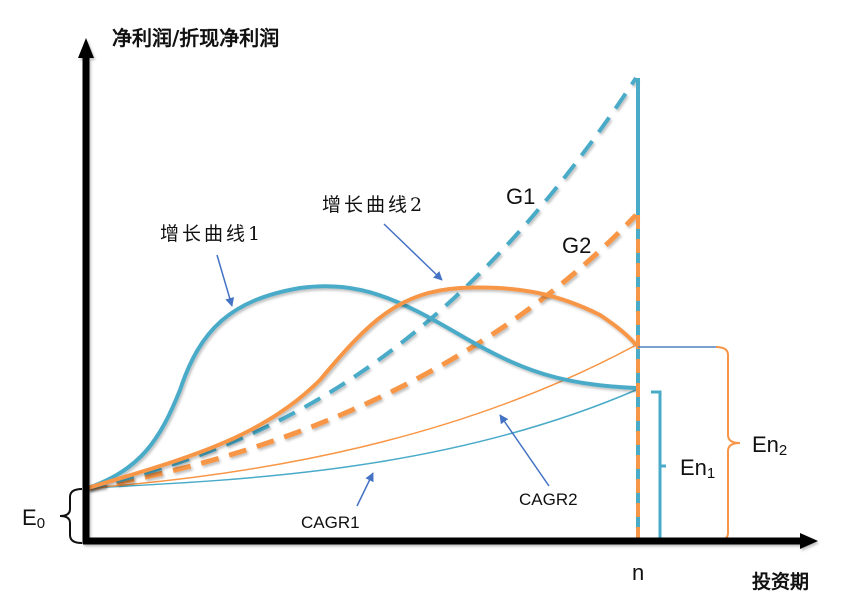 The width and height of the screenshot is (865, 616). What do you see at coordinates (524, 450) in the screenshot?
I see `cagr2-pointer-arrow` at bounding box center [524, 450].